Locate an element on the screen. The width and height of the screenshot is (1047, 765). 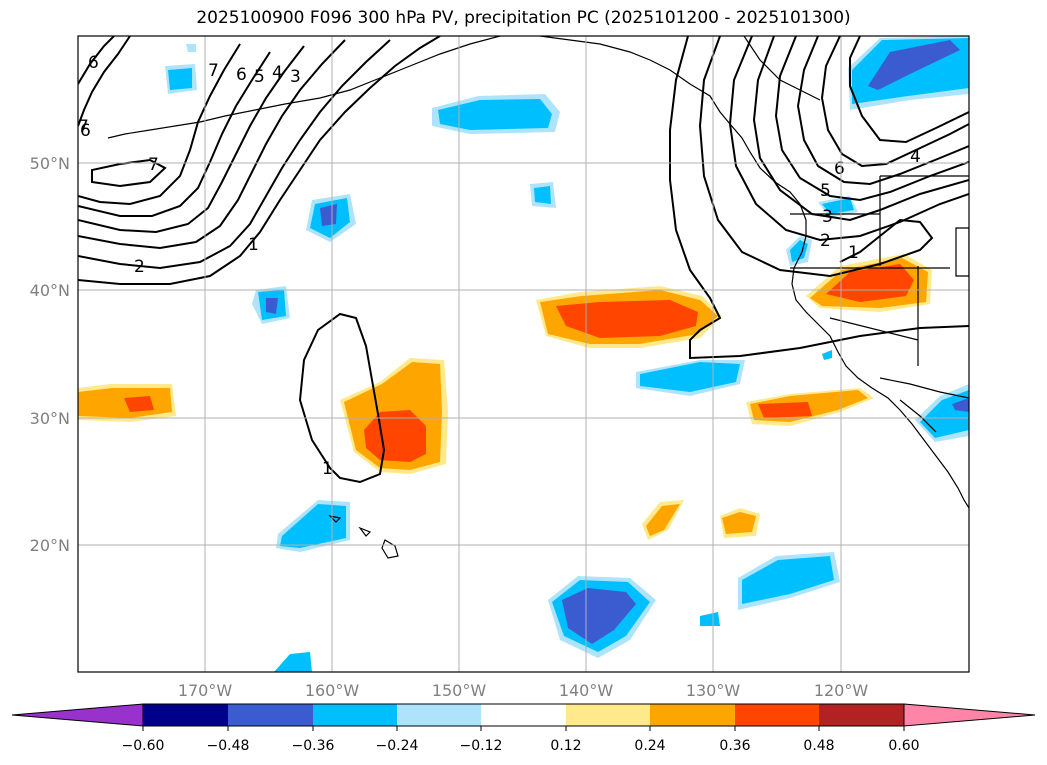
colorbar-tick: 0.36 is located at coordinates (734, 746).